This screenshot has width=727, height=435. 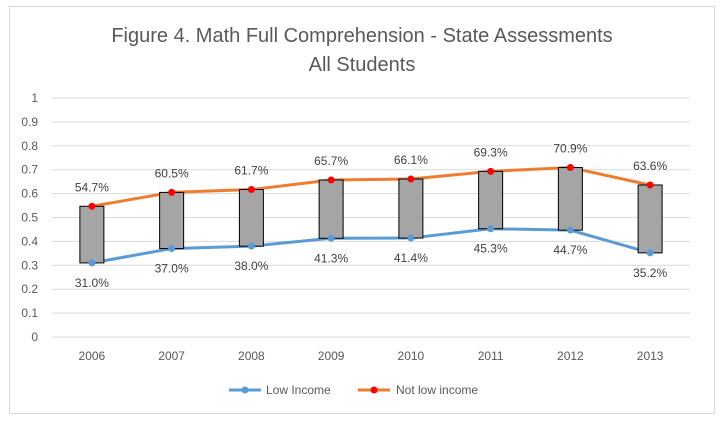 What do you see at coordinates (491, 152) in the screenshot?
I see `not-low-income-data-label: 69.3%` at bounding box center [491, 152].